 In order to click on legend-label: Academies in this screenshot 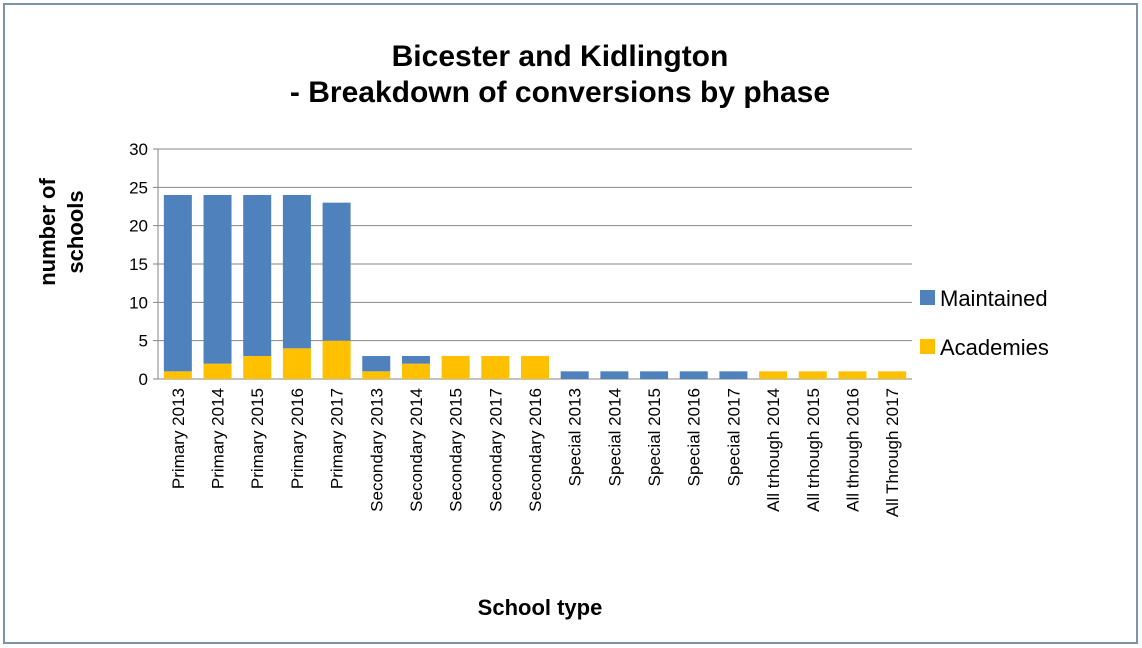, I will do `click(994, 347)`.